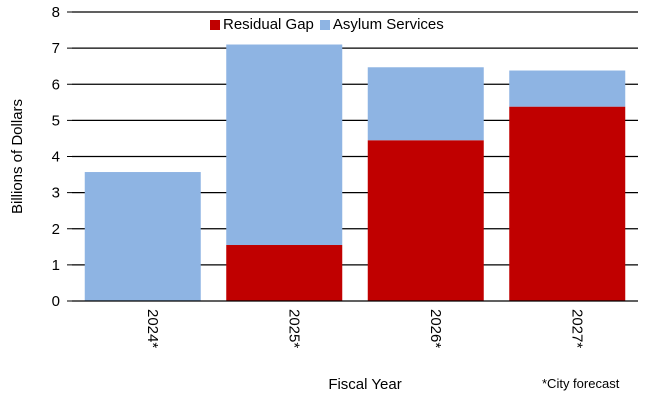 Image resolution: width=648 pixels, height=396 pixels. What do you see at coordinates (56, 229) in the screenshot?
I see `y-tick-label: 2` at bounding box center [56, 229].